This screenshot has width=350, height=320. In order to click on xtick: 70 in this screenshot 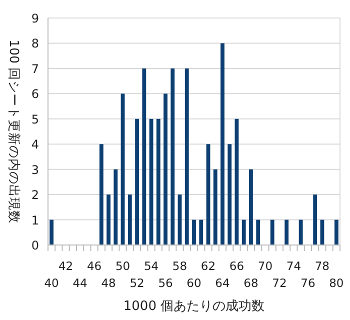, I will do `click(265, 266)`.